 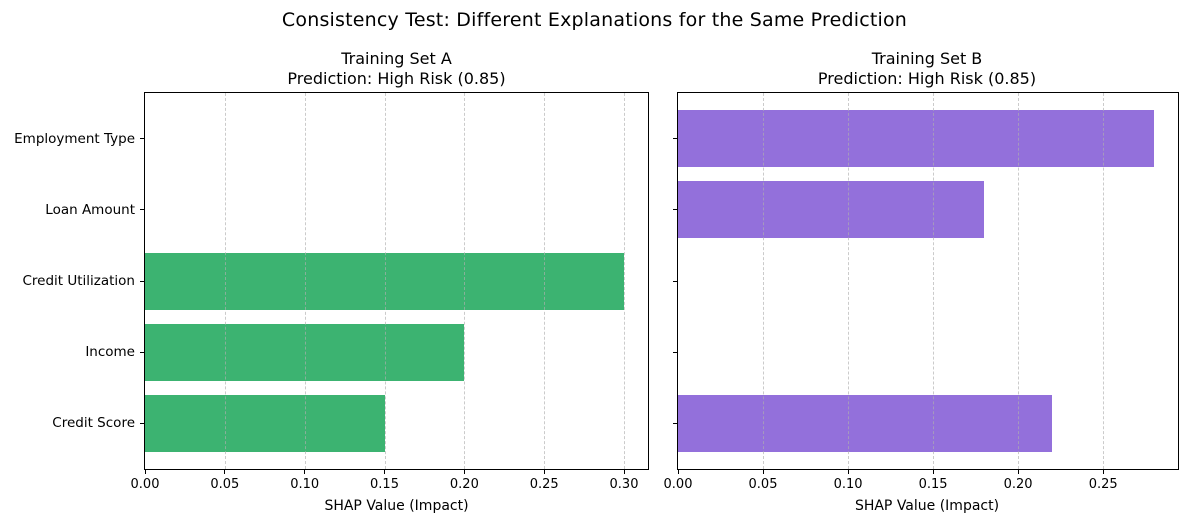 I want to click on chart-a-x-axis-label: SHAP Value (Impact), so click(x=396, y=506).